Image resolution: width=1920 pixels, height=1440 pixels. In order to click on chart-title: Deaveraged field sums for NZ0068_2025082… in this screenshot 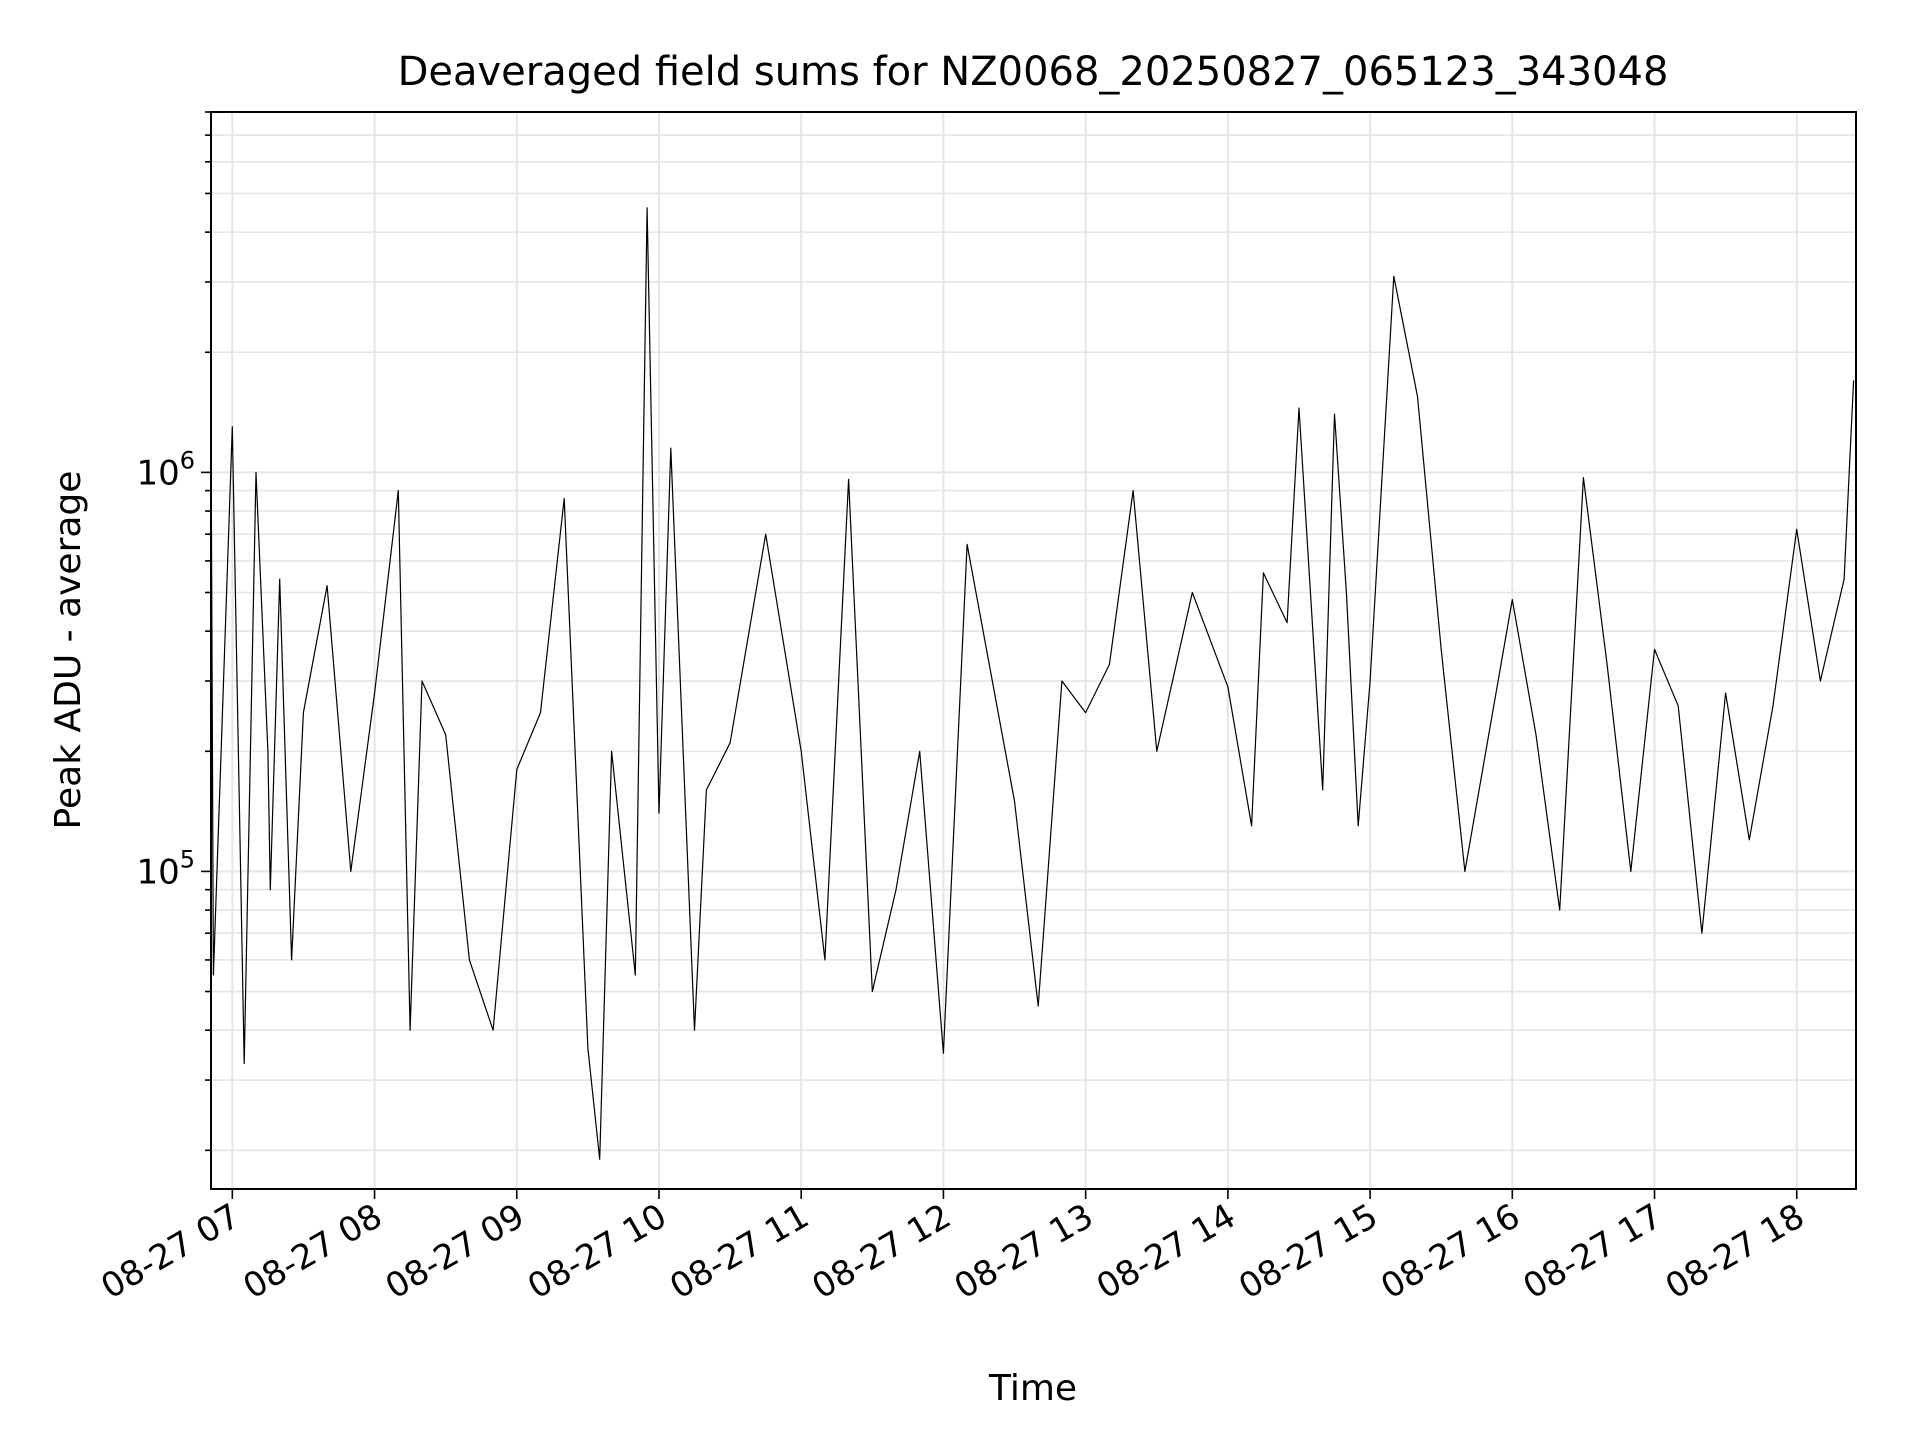, I will do `click(1033, 72)`.